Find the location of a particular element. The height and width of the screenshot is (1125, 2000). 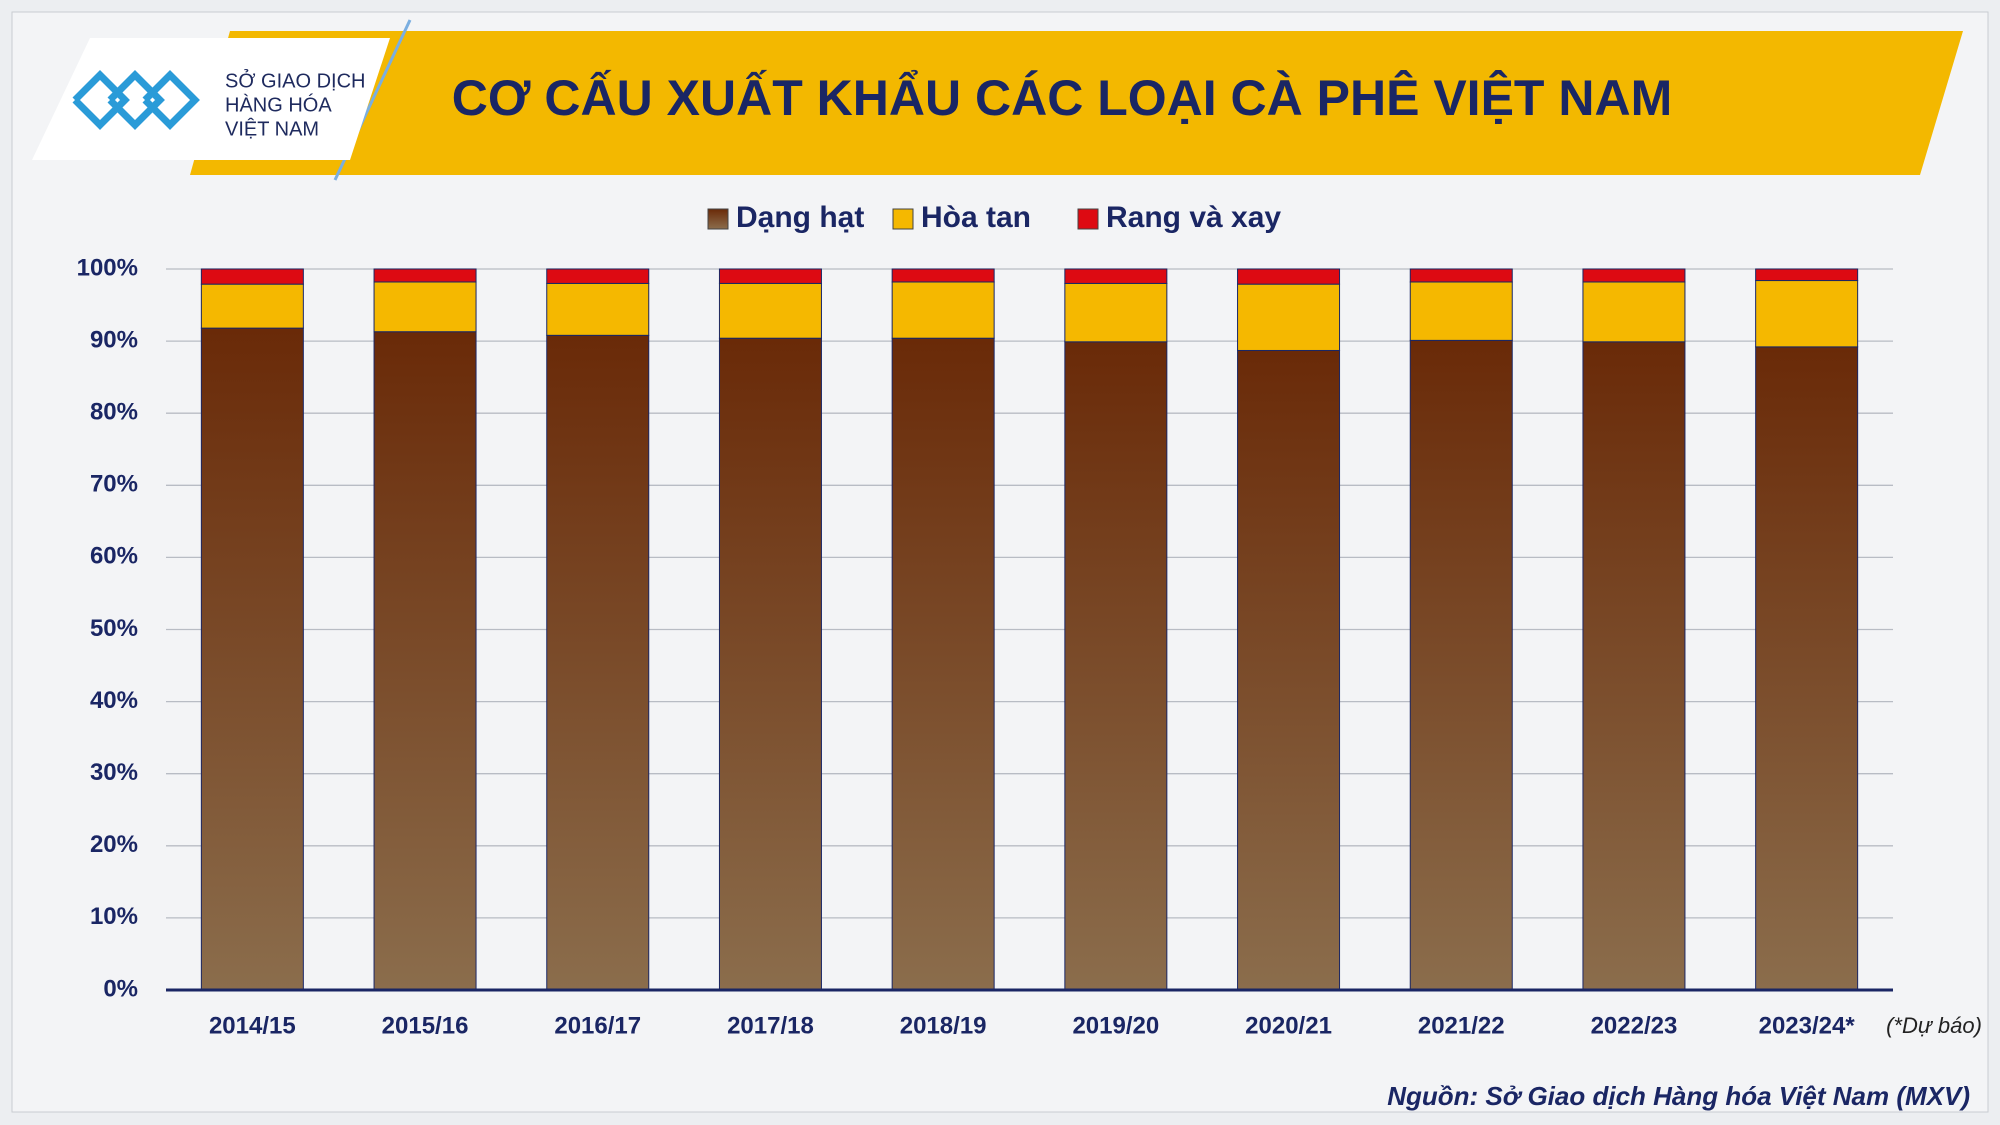

logo-text: HÀNG HÓA is located at coordinates (278, 104).